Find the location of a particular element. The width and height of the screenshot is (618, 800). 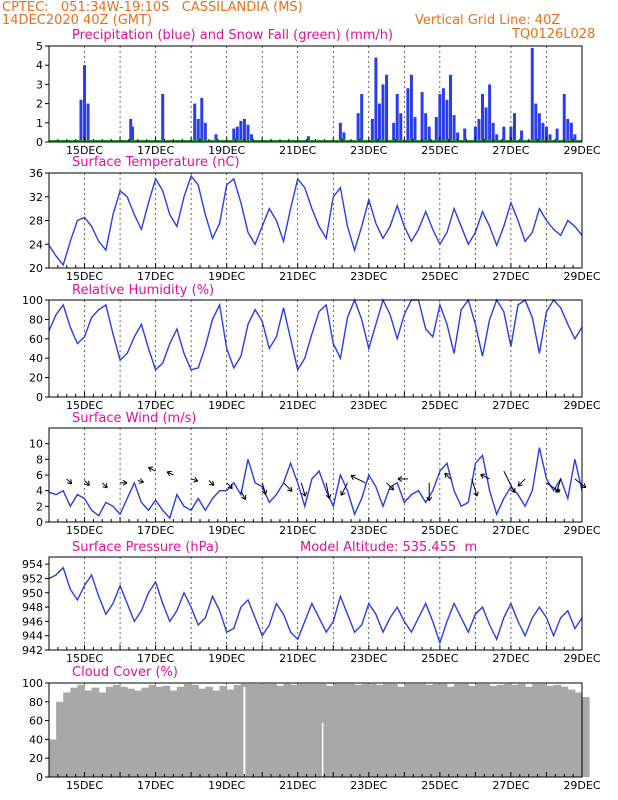

temperature-series-line is located at coordinates (315, 220).